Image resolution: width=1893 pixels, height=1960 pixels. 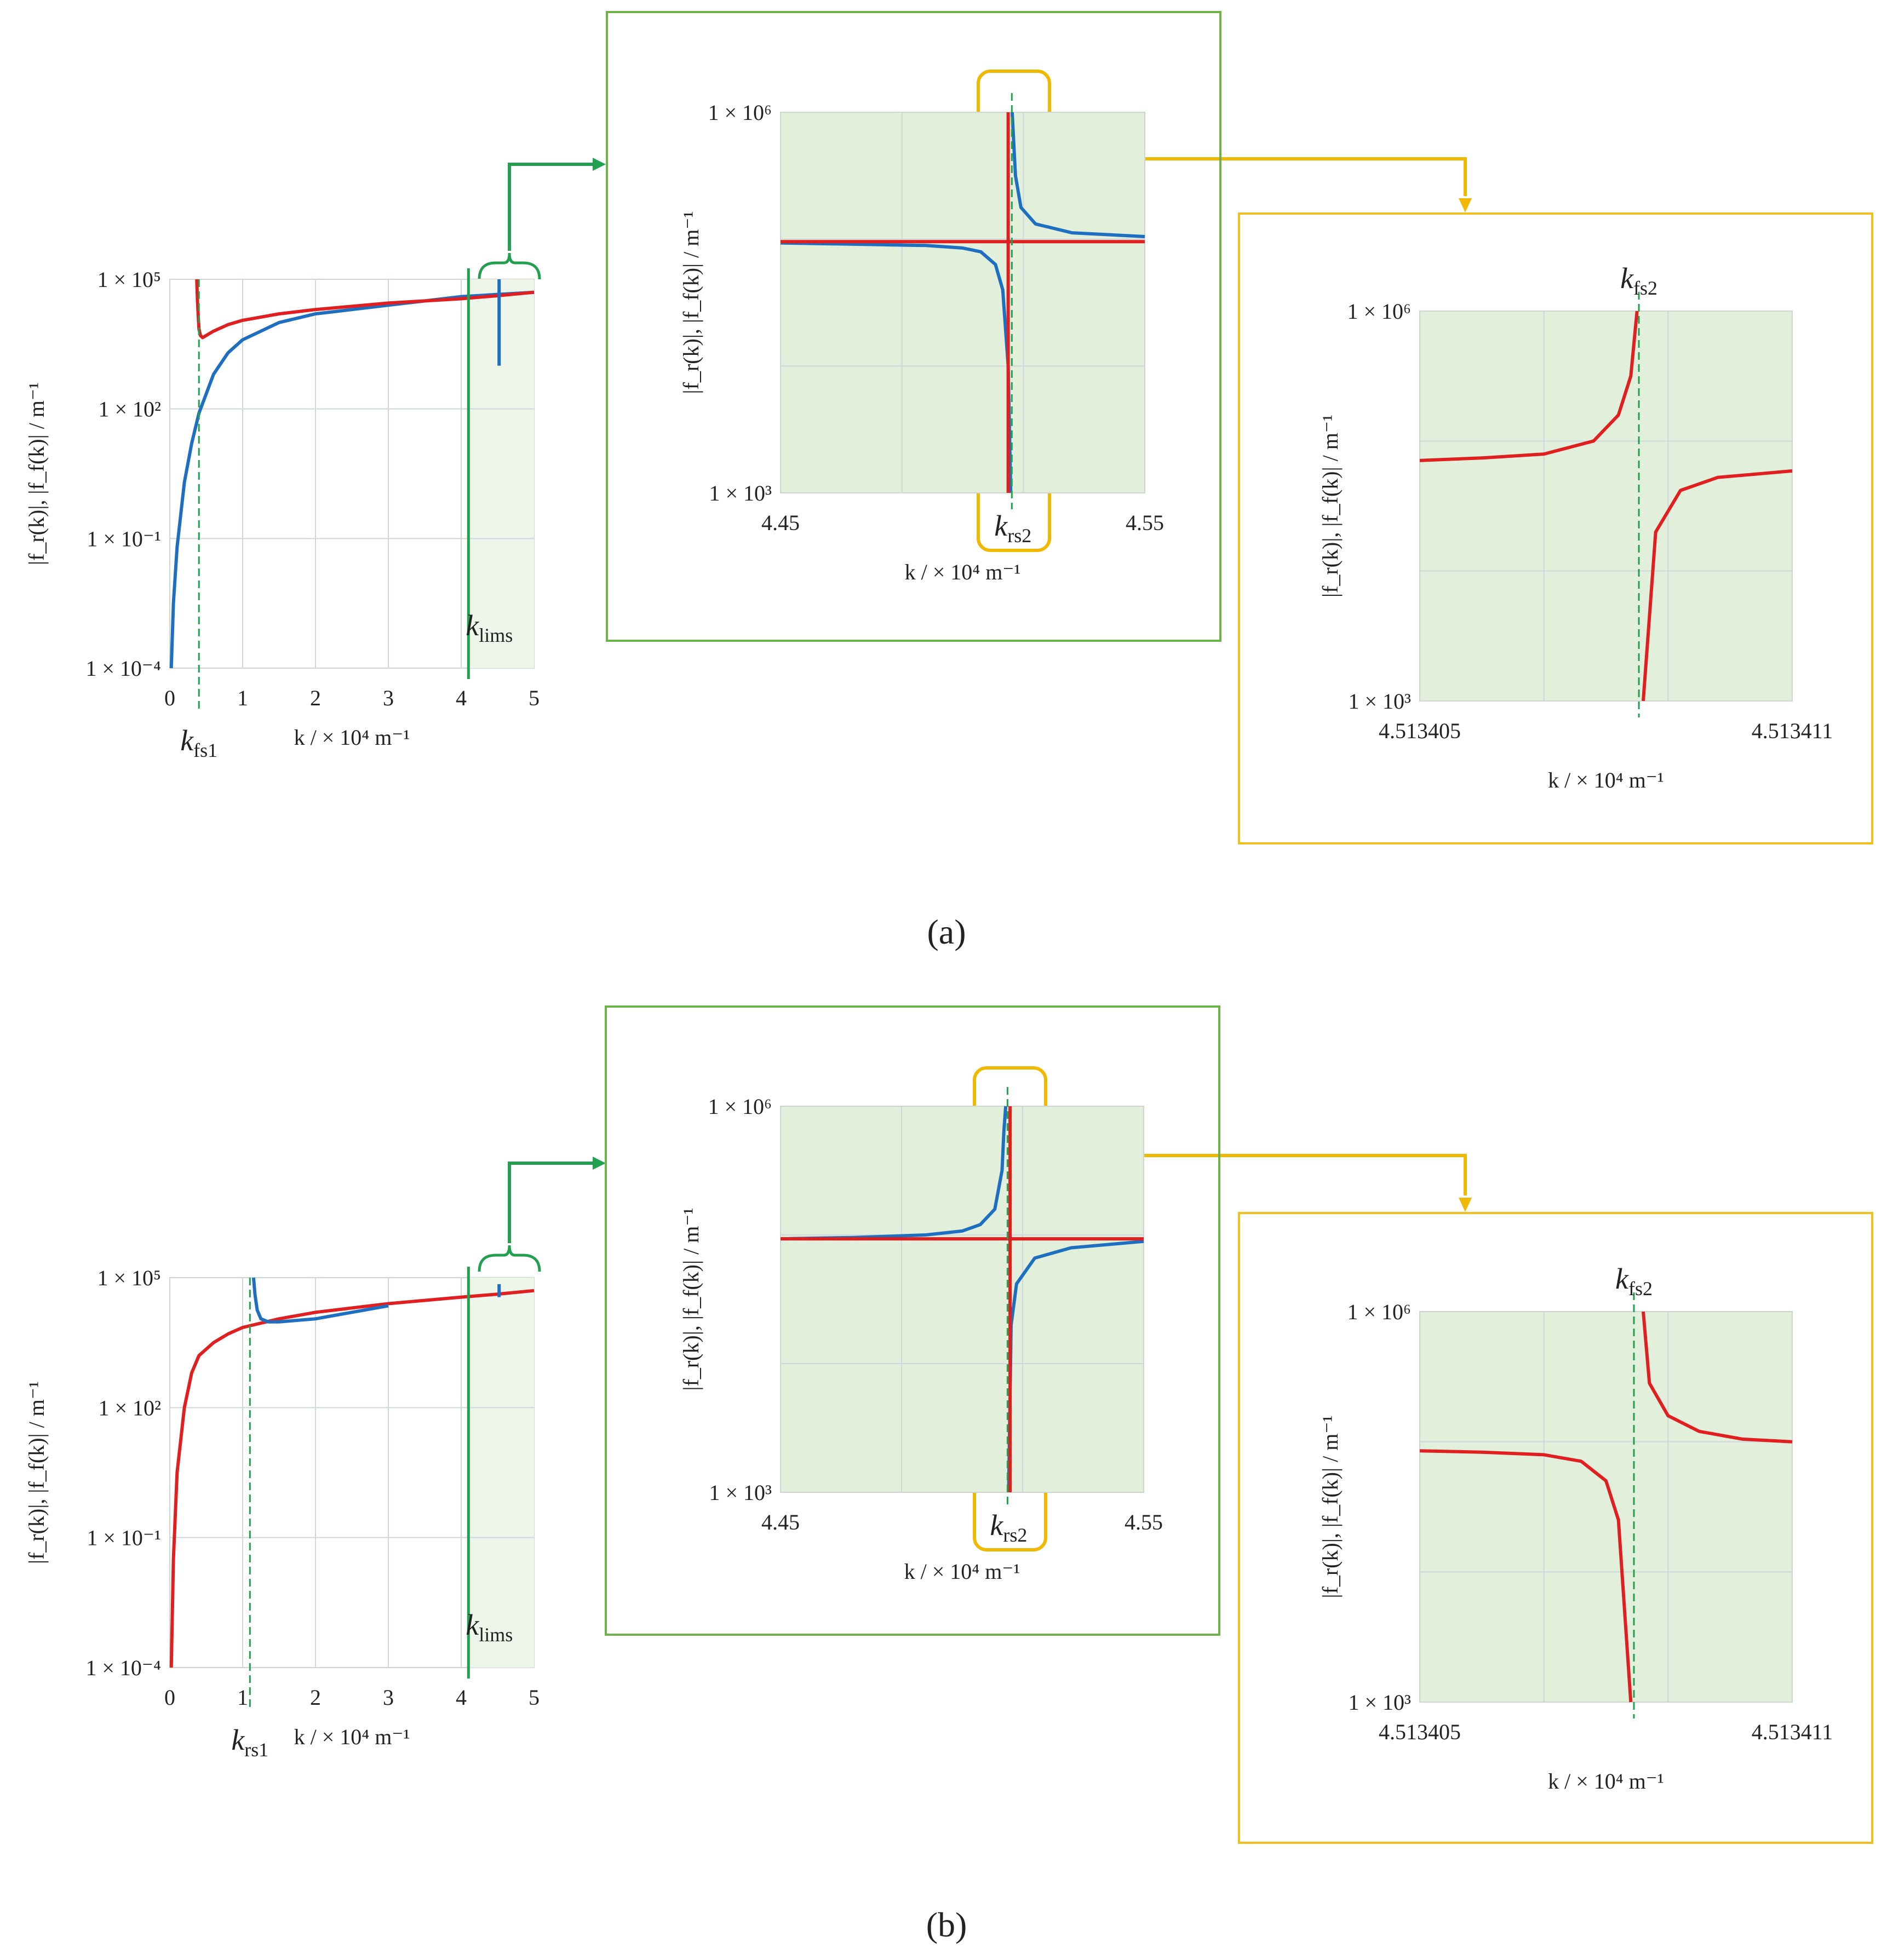 I want to click on x-tick-label: 4, so click(x=462, y=698).